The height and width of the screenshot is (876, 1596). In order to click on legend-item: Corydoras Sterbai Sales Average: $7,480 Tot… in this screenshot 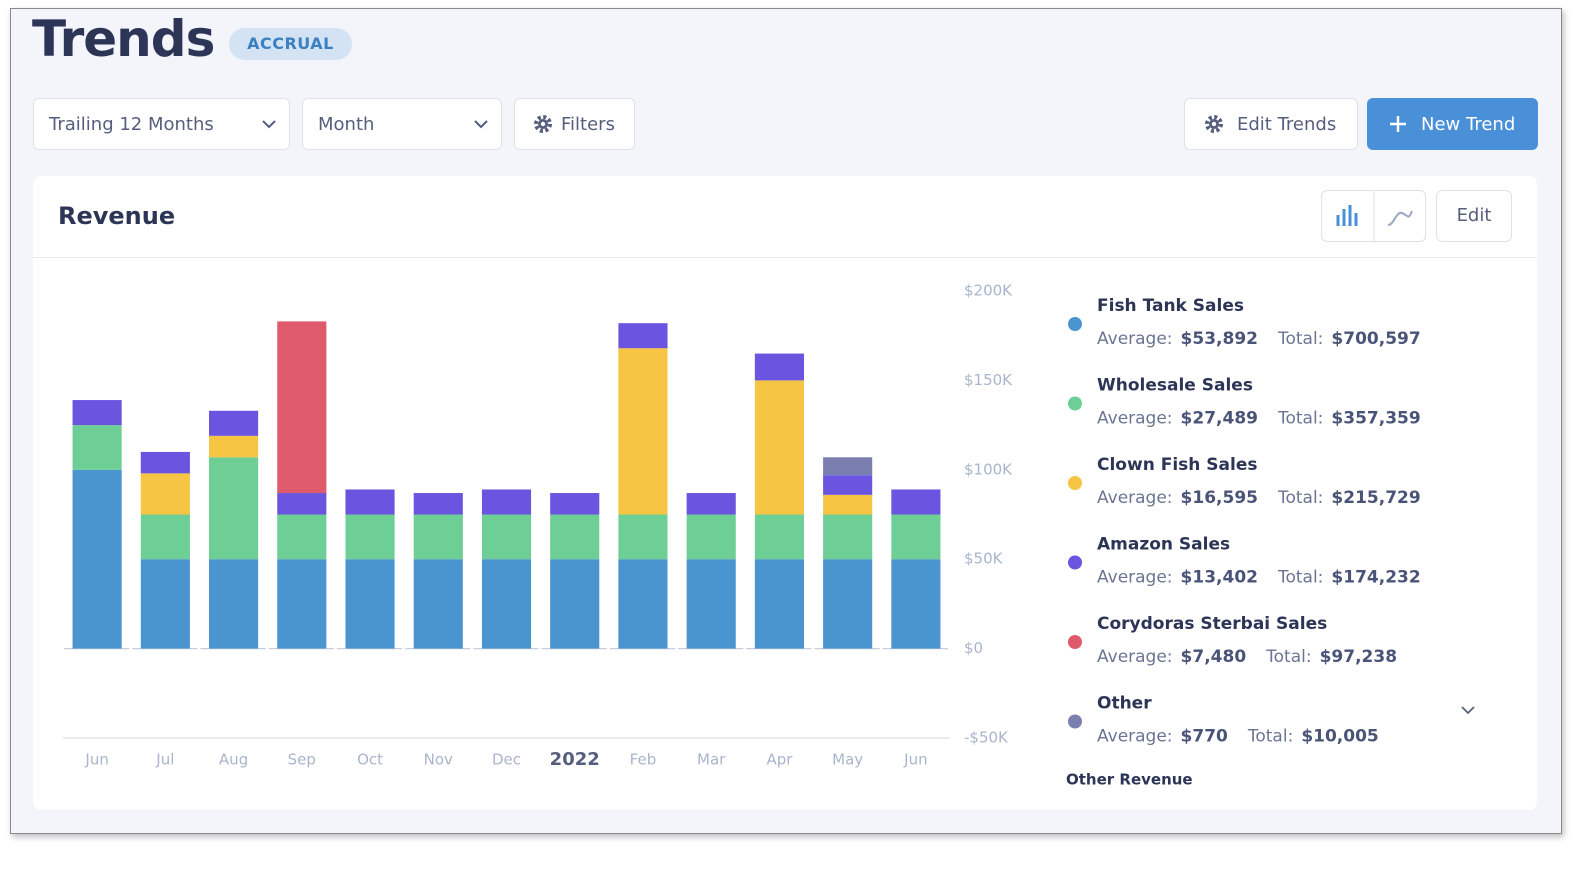, I will do `click(1232, 640)`.